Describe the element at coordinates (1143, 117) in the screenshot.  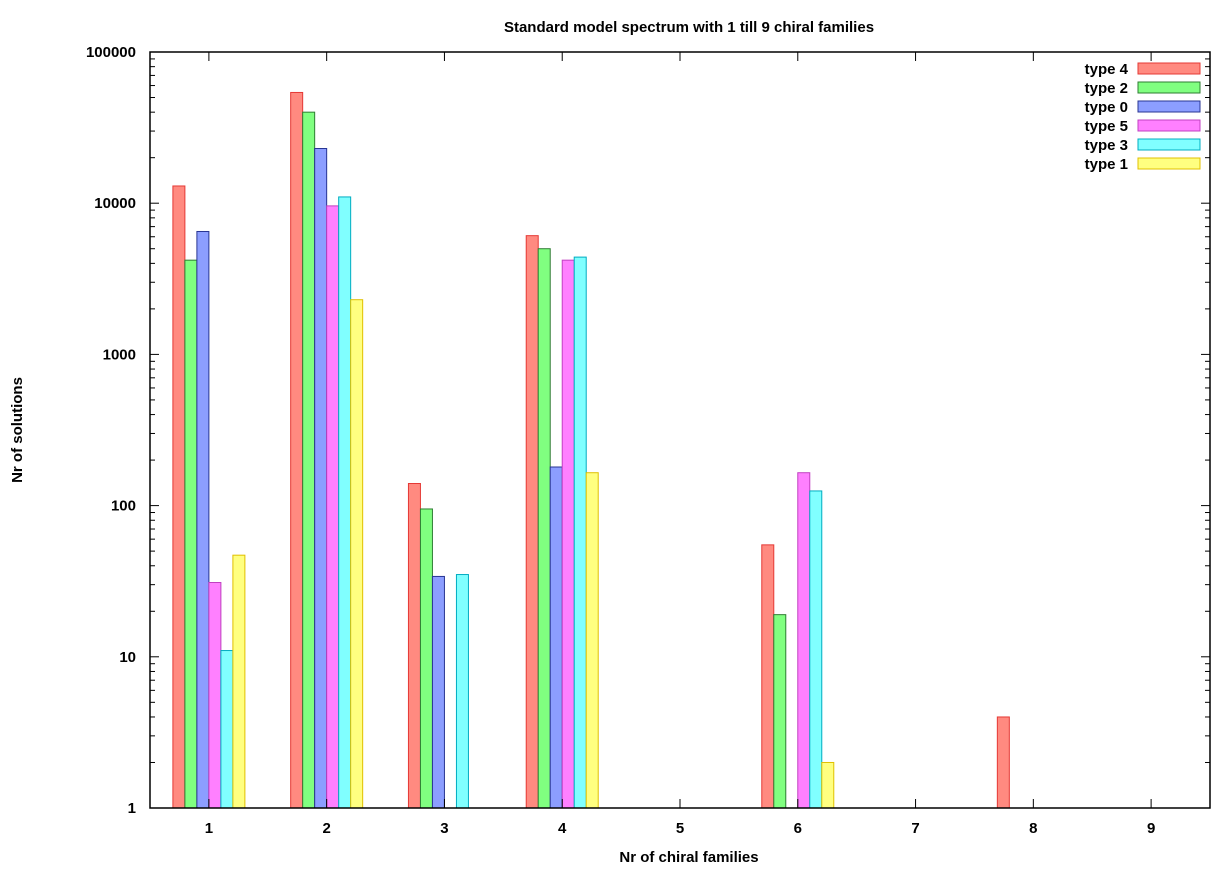
I see `legend: type 4 type 2 type 0 type 5 type 3 type 1` at that location.